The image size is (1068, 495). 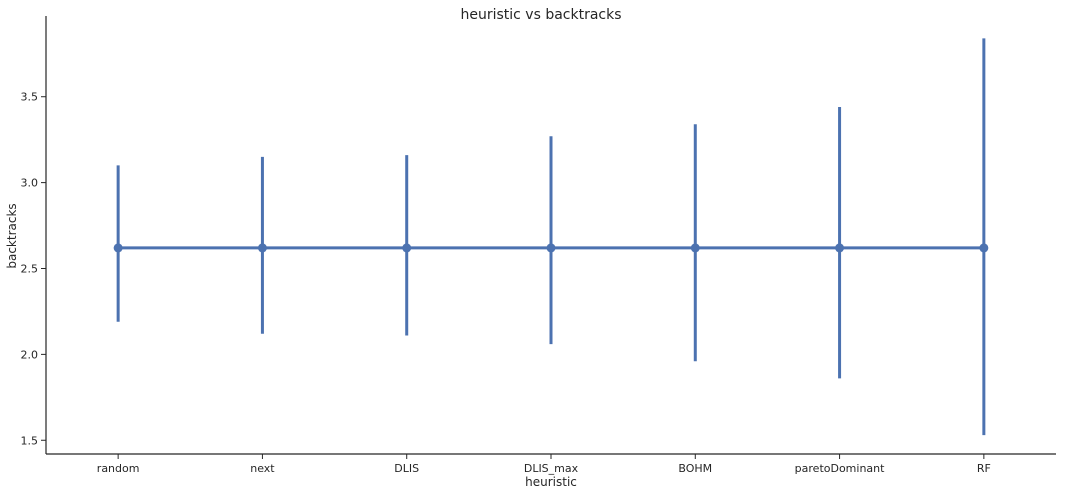 I want to click on x-tick-label: paretoDominant, so click(x=840, y=468).